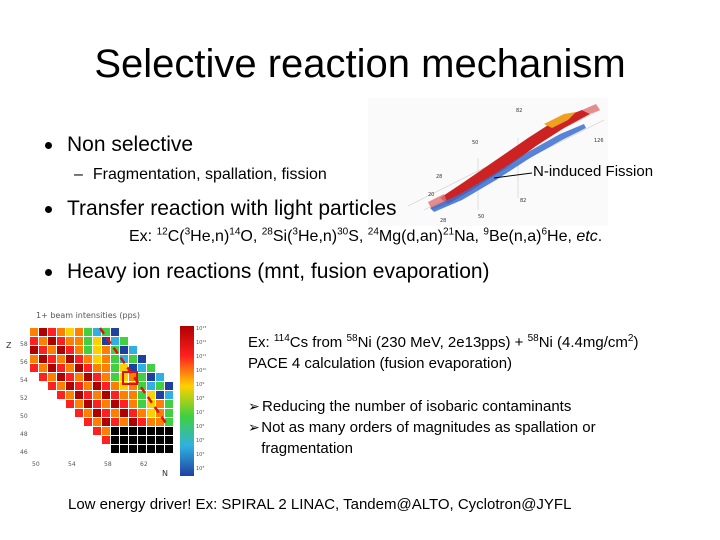  Describe the element at coordinates (599, 141) in the screenshot. I see `magic-number-label: 126` at that location.